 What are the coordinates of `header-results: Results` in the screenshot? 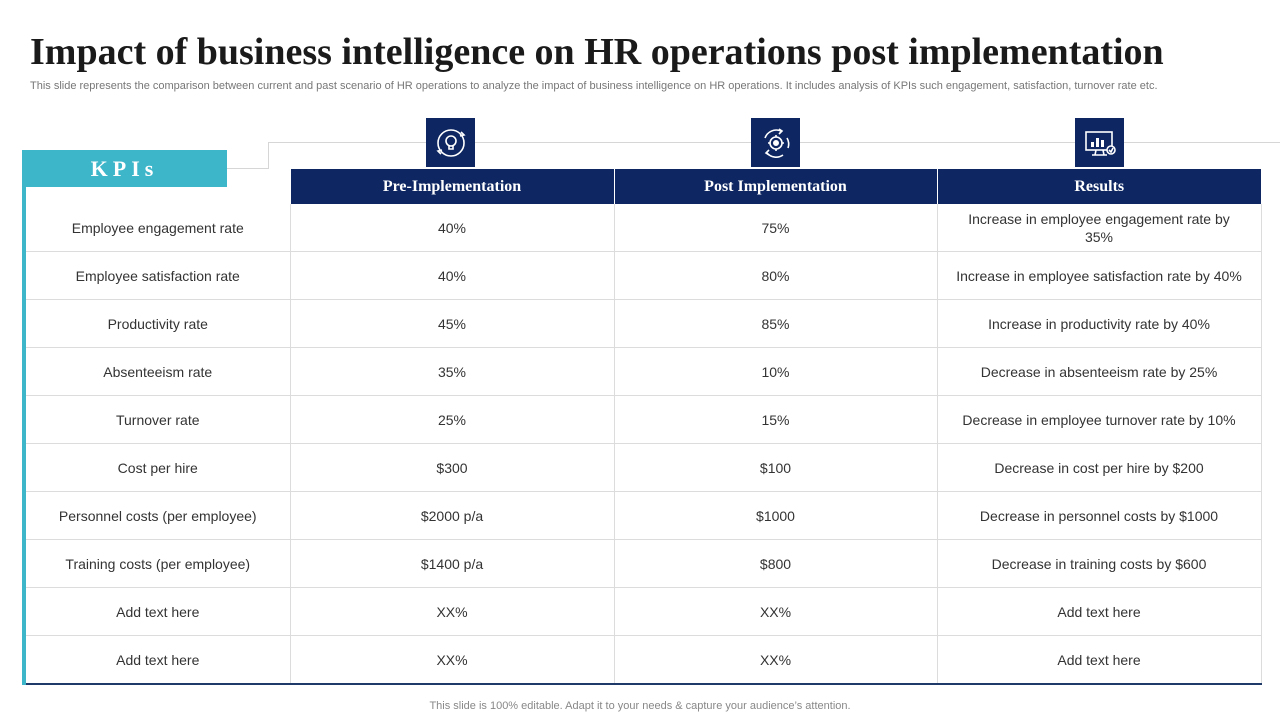 It's located at (1098, 186).